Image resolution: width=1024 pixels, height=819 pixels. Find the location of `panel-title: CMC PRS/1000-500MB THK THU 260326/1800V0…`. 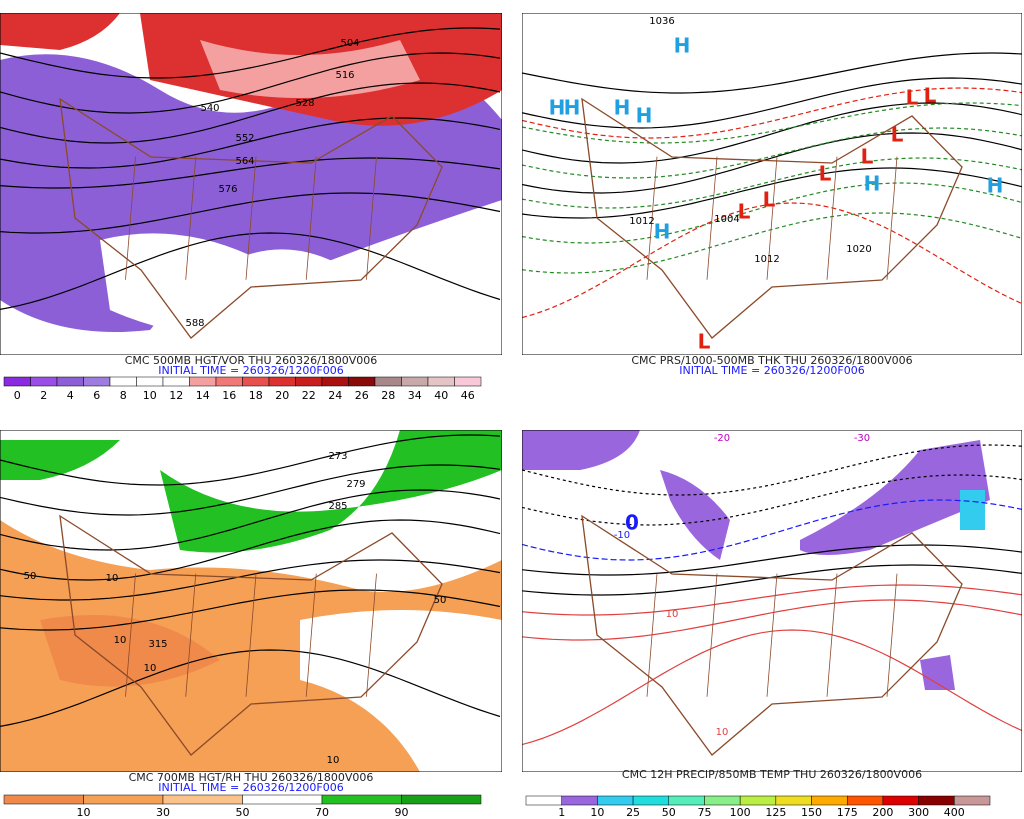

panel-title: CMC PRS/1000-500MB THK THU 260326/1800V0… is located at coordinates (771, 360).